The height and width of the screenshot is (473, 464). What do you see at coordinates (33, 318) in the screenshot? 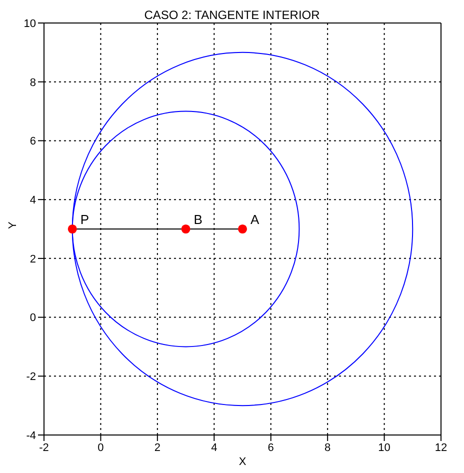
I see `y-tick-label: 0` at bounding box center [33, 318].